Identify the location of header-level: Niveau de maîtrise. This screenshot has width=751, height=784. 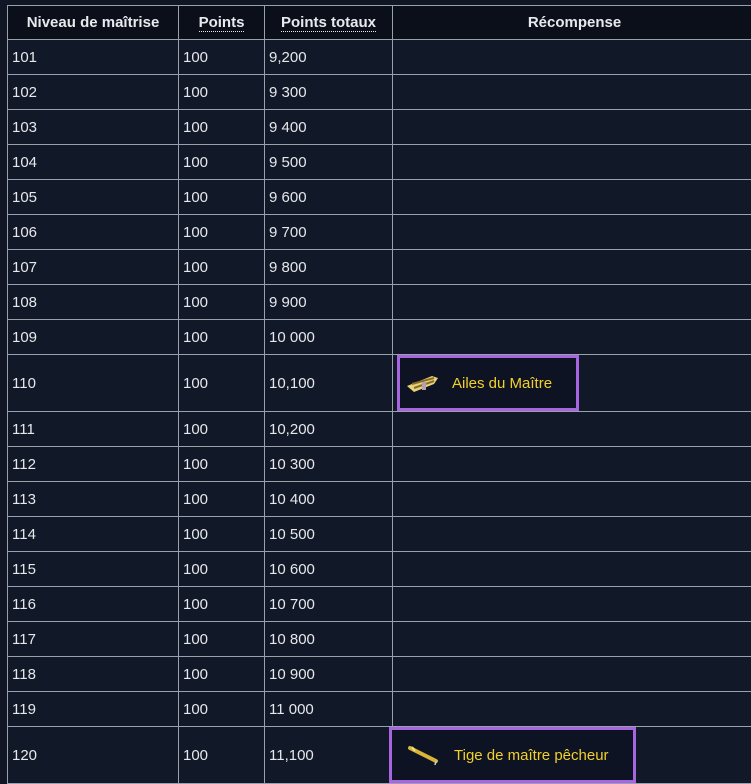
(93, 22).